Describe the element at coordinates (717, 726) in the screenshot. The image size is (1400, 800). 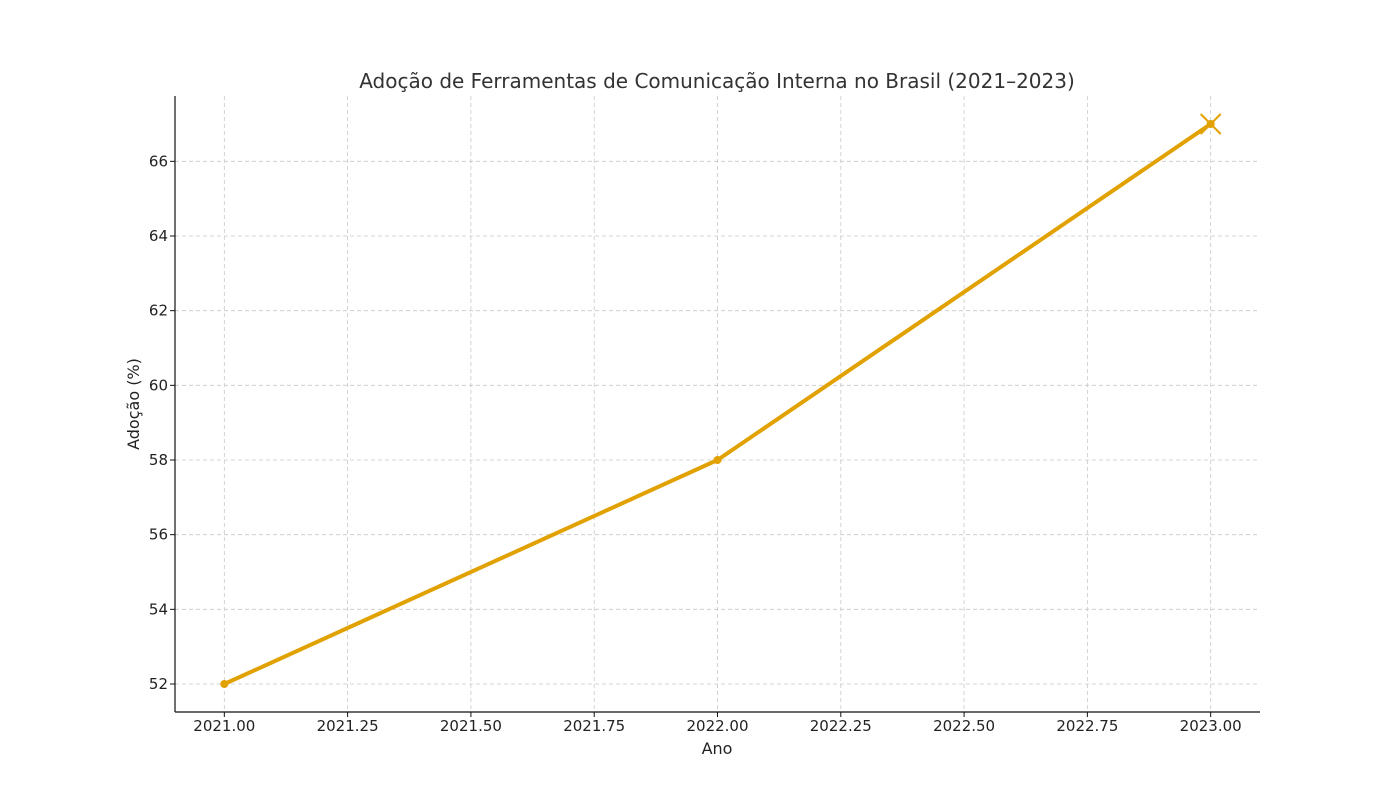
I see `x-tick-label: 2022.00` at that location.